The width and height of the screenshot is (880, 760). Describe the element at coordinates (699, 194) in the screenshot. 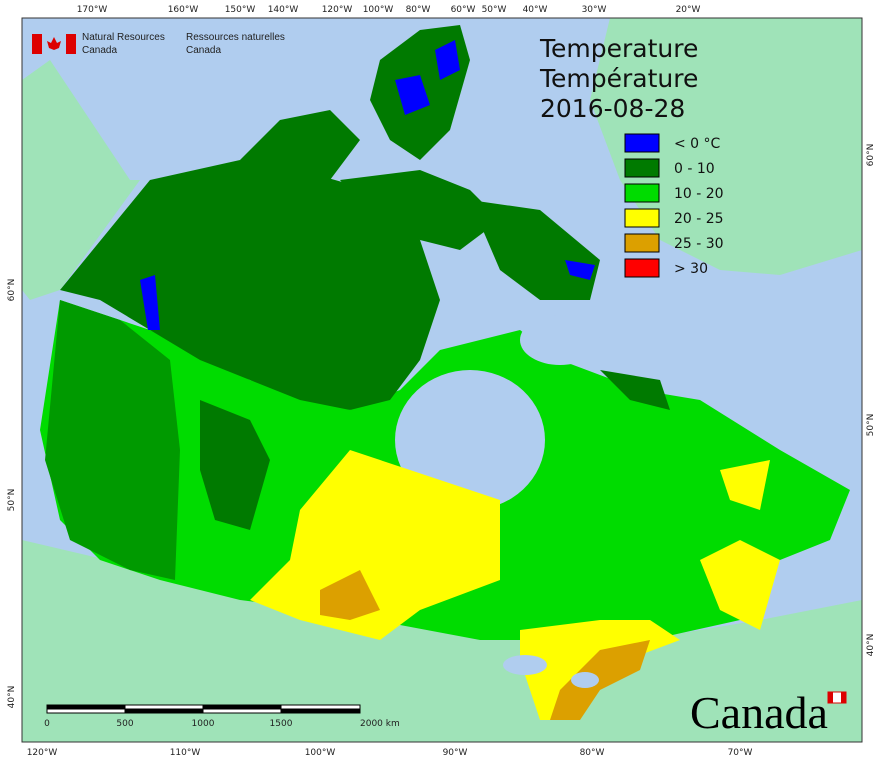

I see `legend-label: 10 - 20` at that location.